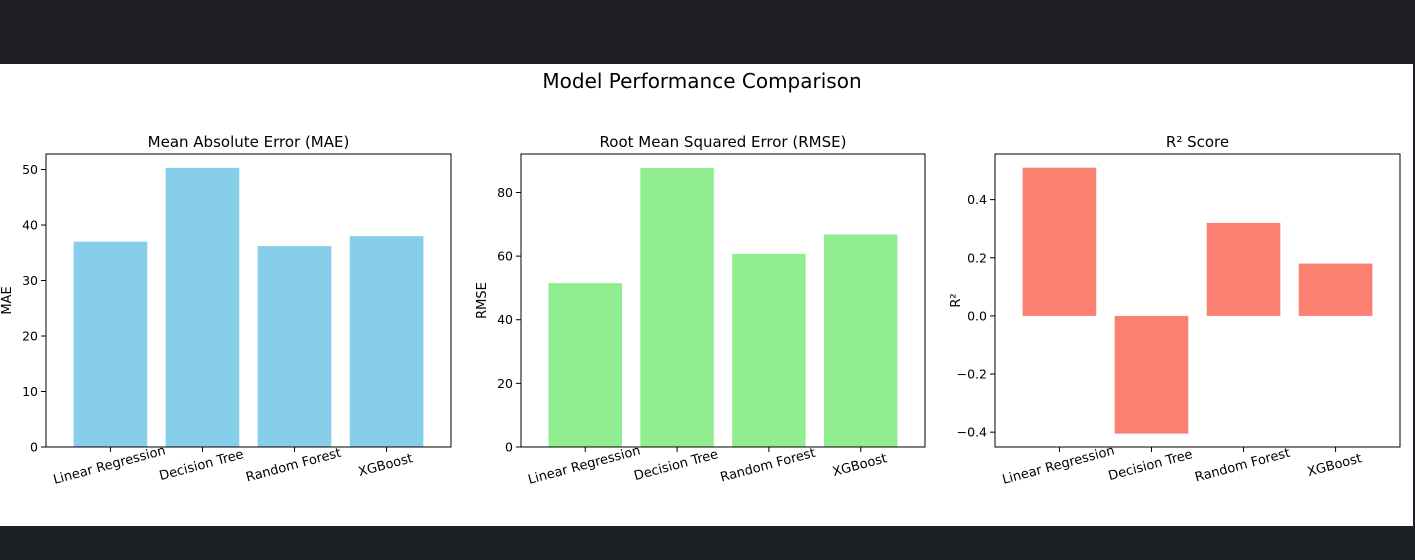  I want to click on y-tick-label: 30, so click(30, 280).